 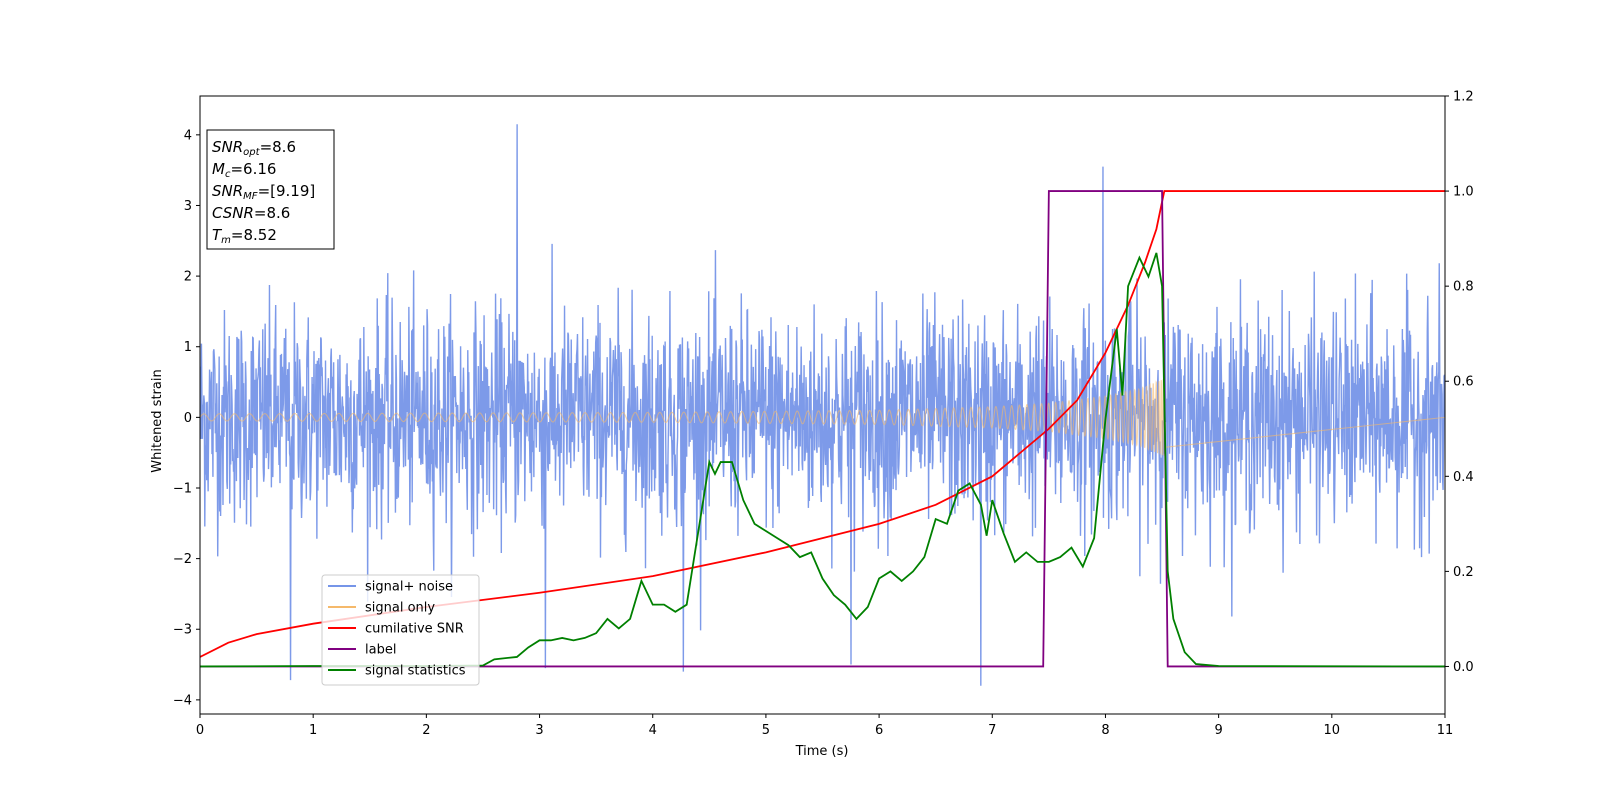 I want to click on y-right-tick-label: 0.4, so click(x=1463, y=477).